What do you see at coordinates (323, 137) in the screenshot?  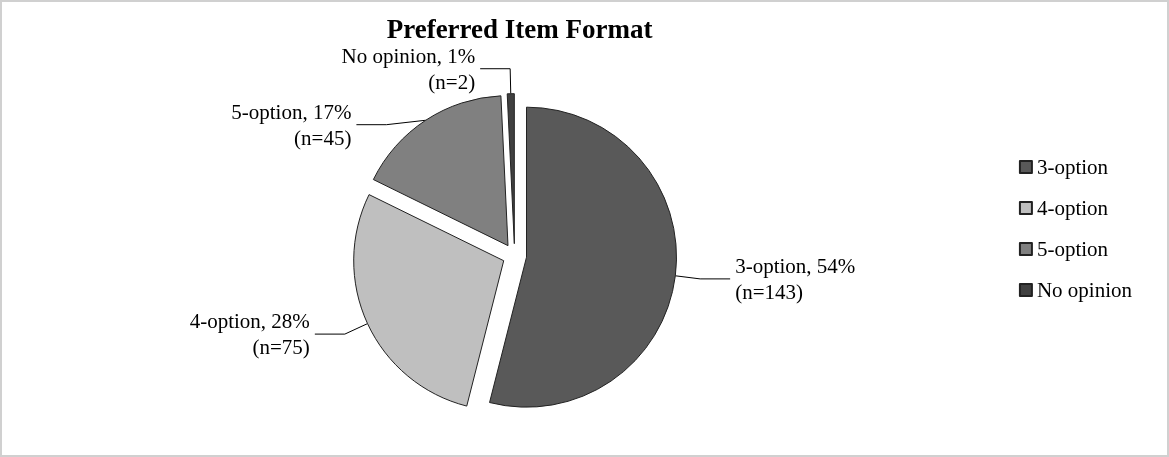 I see `text: (n=45)` at bounding box center [323, 137].